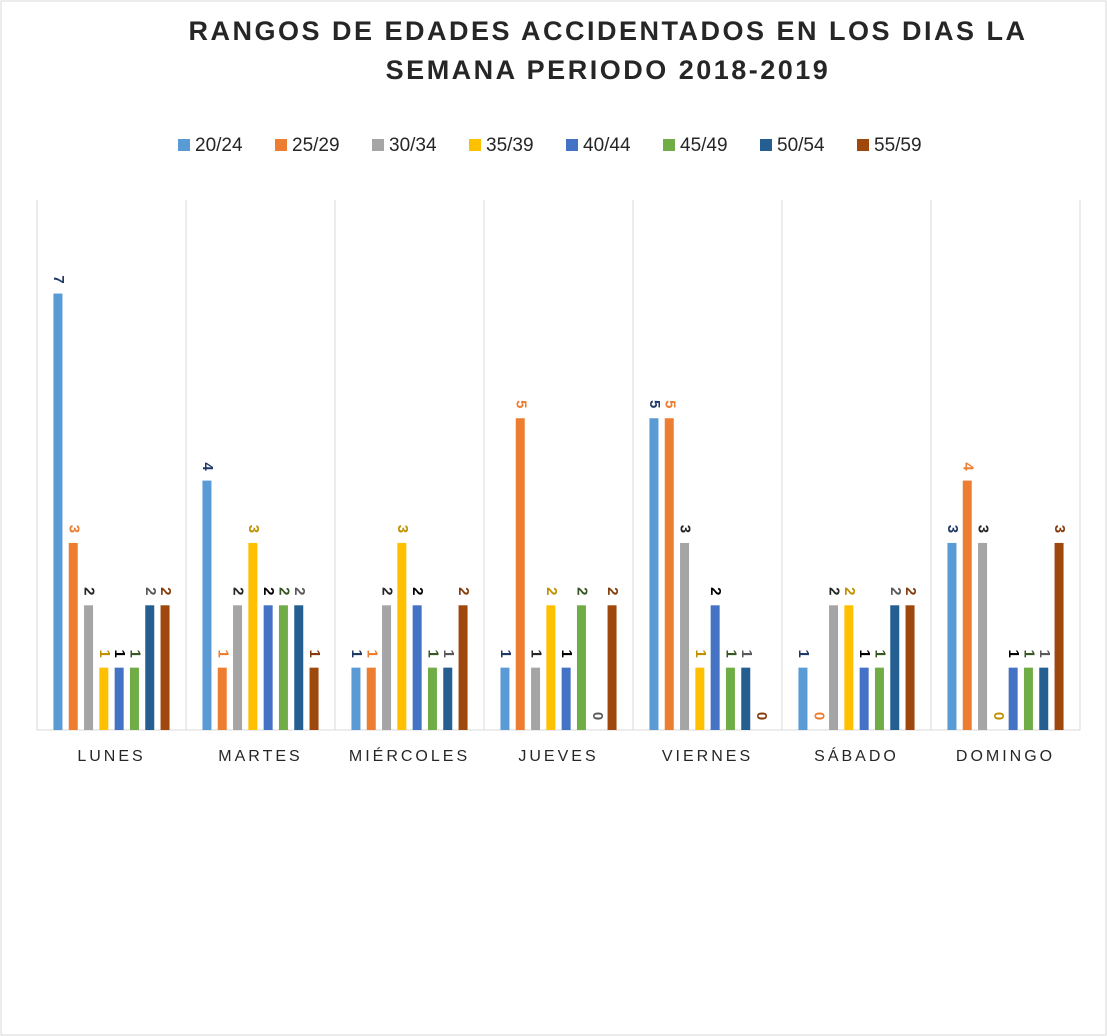  Describe the element at coordinates (856, 755) in the screenshot. I see `x-tick-label: SÁBADO` at that location.